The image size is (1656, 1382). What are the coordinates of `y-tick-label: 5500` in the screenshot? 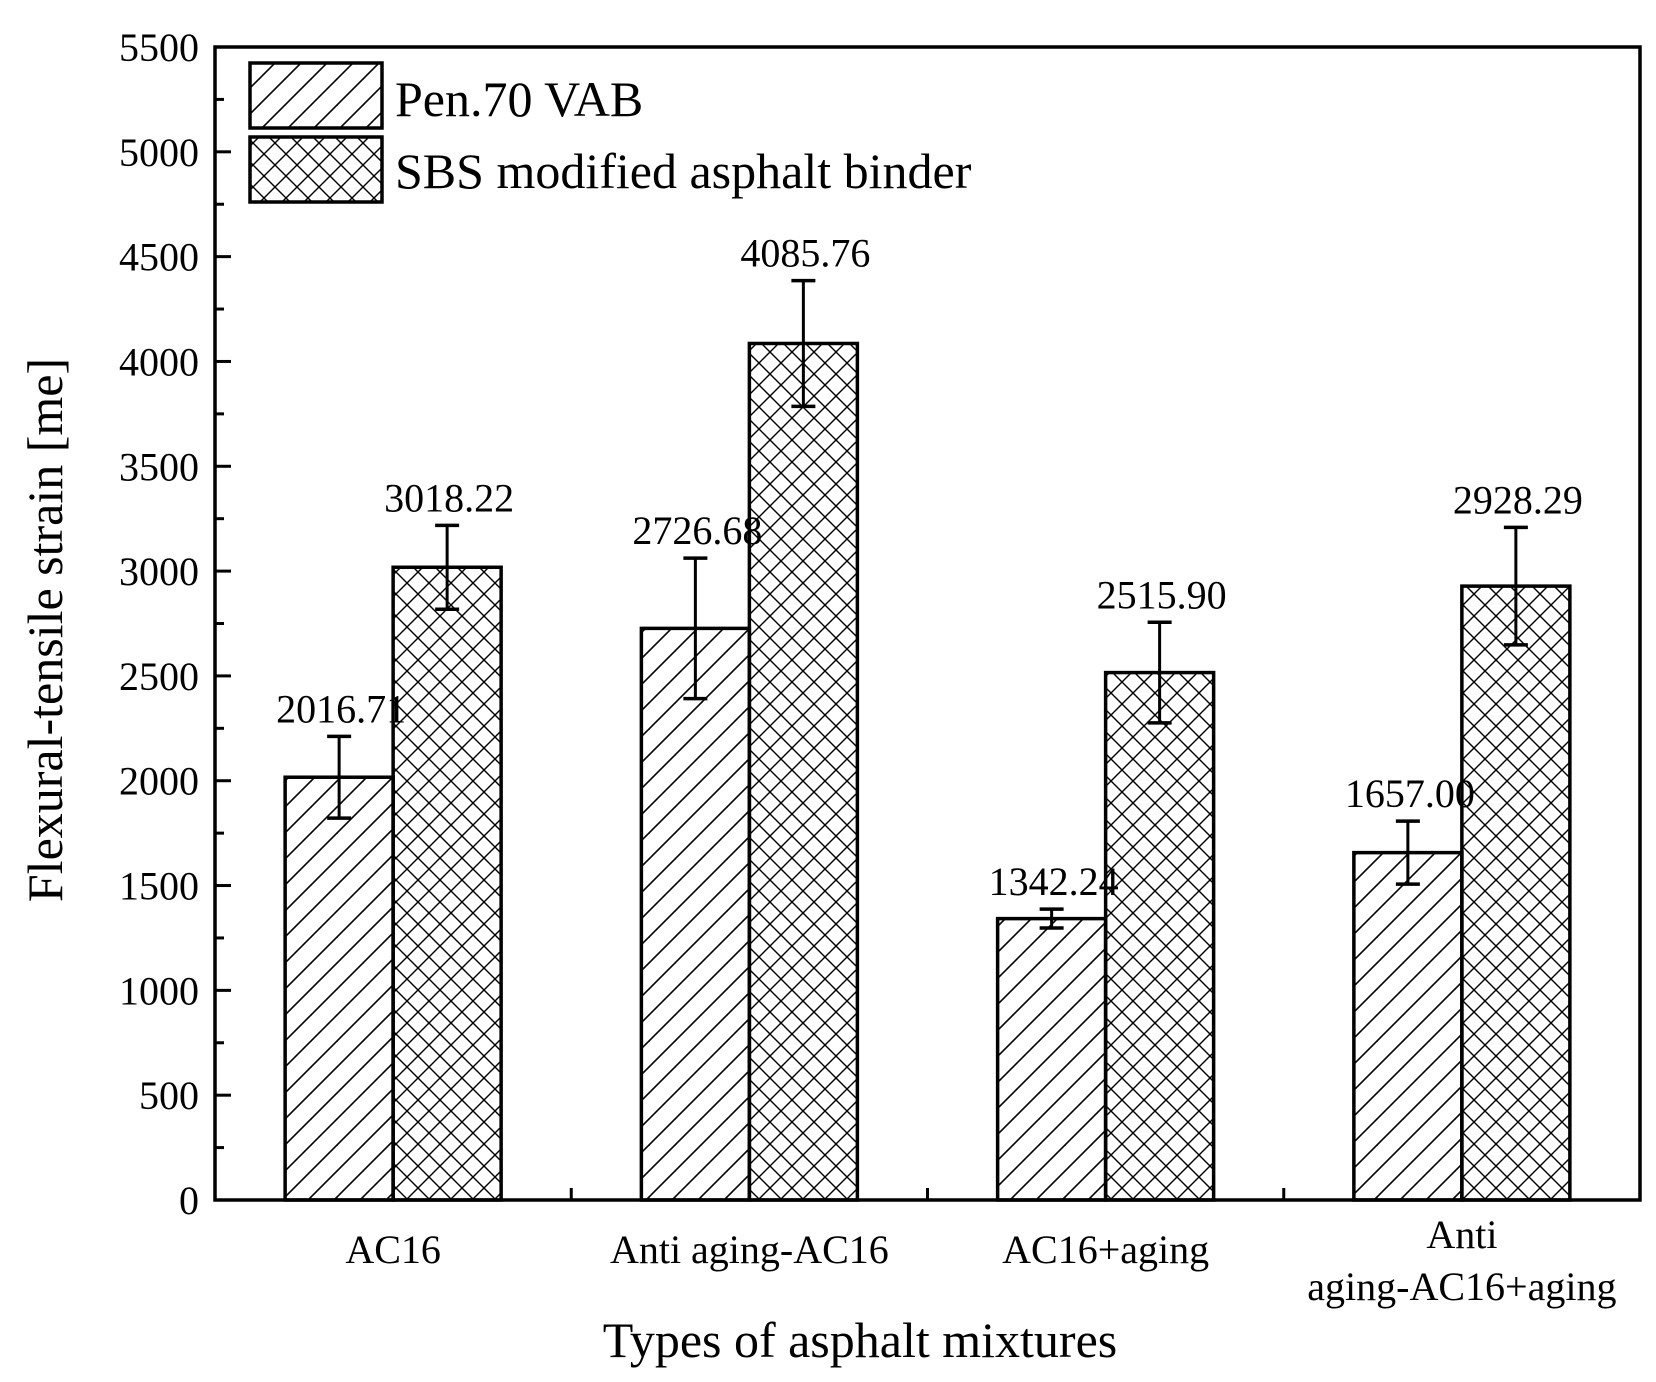 It's located at (159, 47).